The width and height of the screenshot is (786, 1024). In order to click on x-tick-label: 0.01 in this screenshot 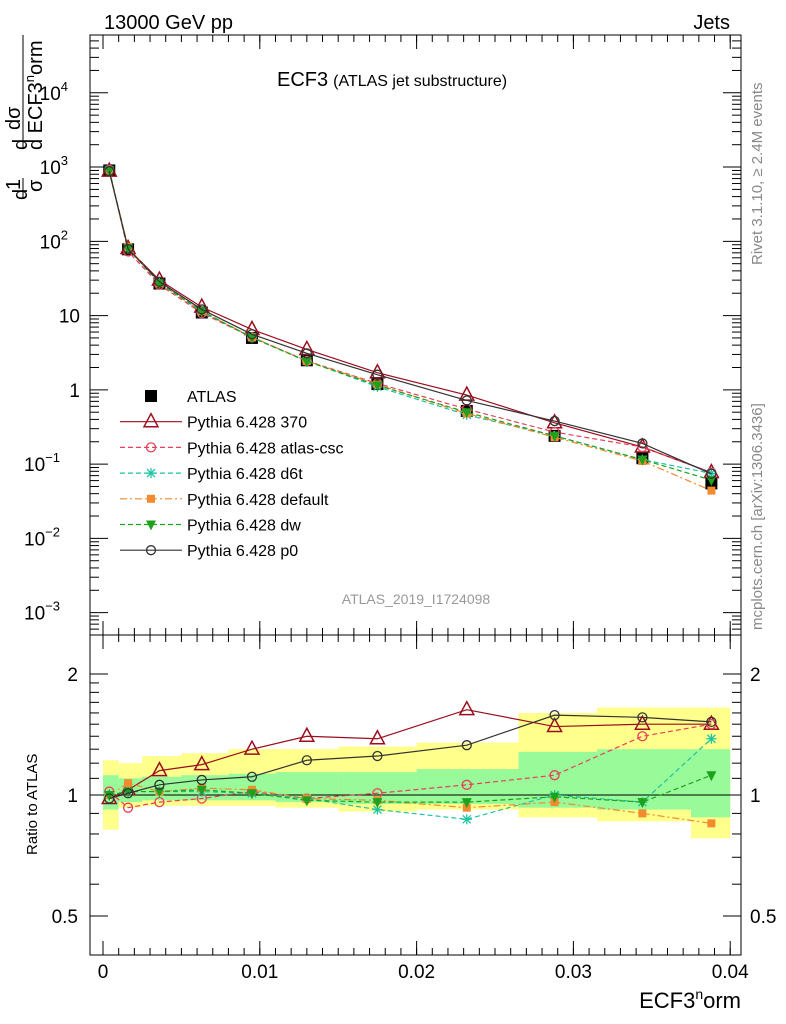, I will do `click(259, 972)`.